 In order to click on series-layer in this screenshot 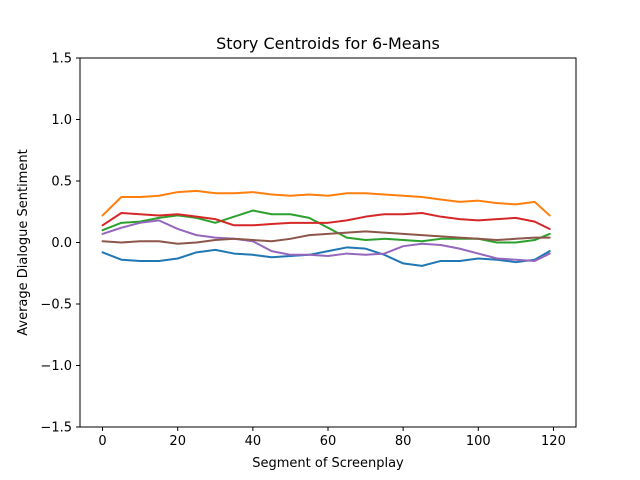, I will do `click(326, 228)`.